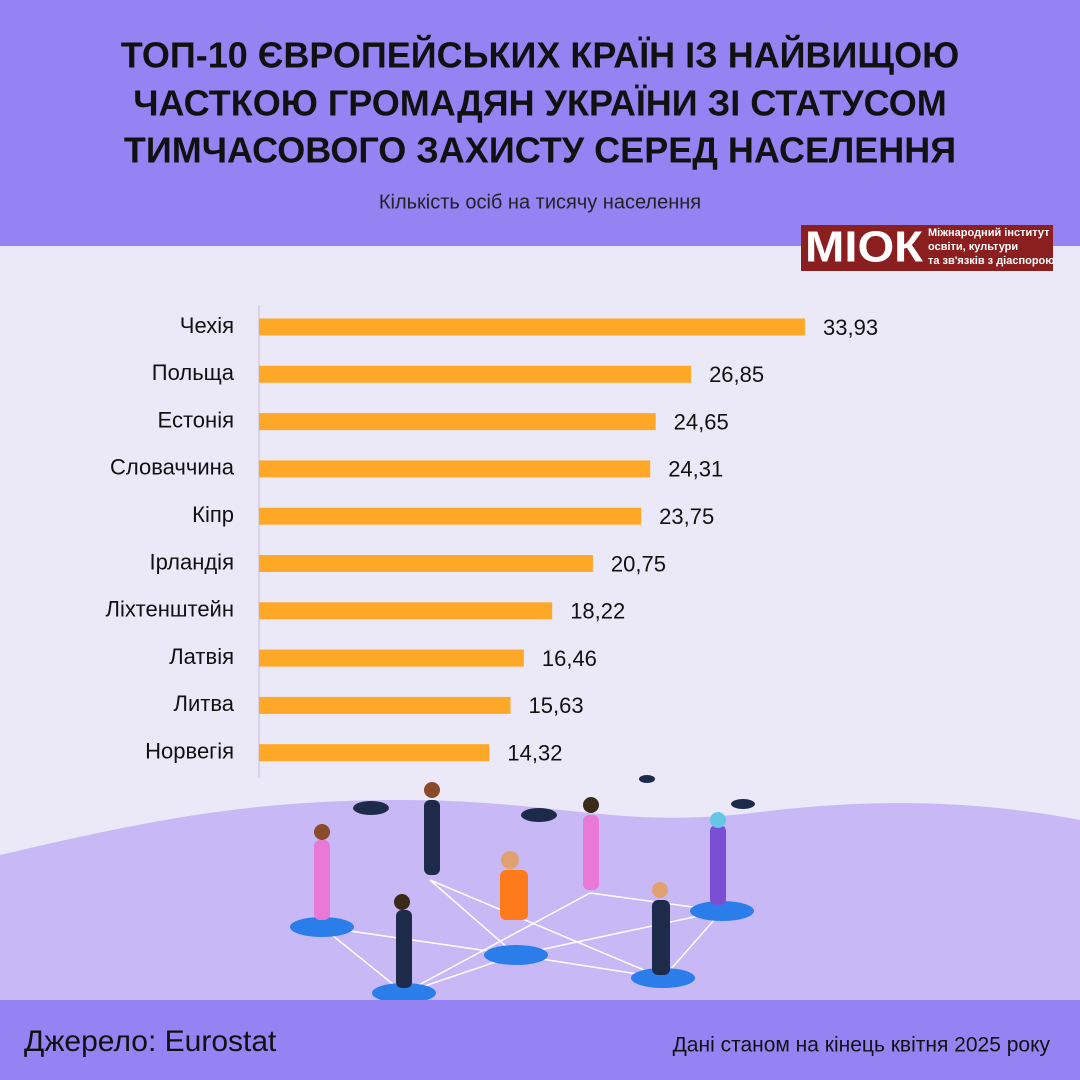 The width and height of the screenshot is (1080, 1080). Describe the element at coordinates (686, 516) in the screenshot. I see `value-label: 23,75` at that location.